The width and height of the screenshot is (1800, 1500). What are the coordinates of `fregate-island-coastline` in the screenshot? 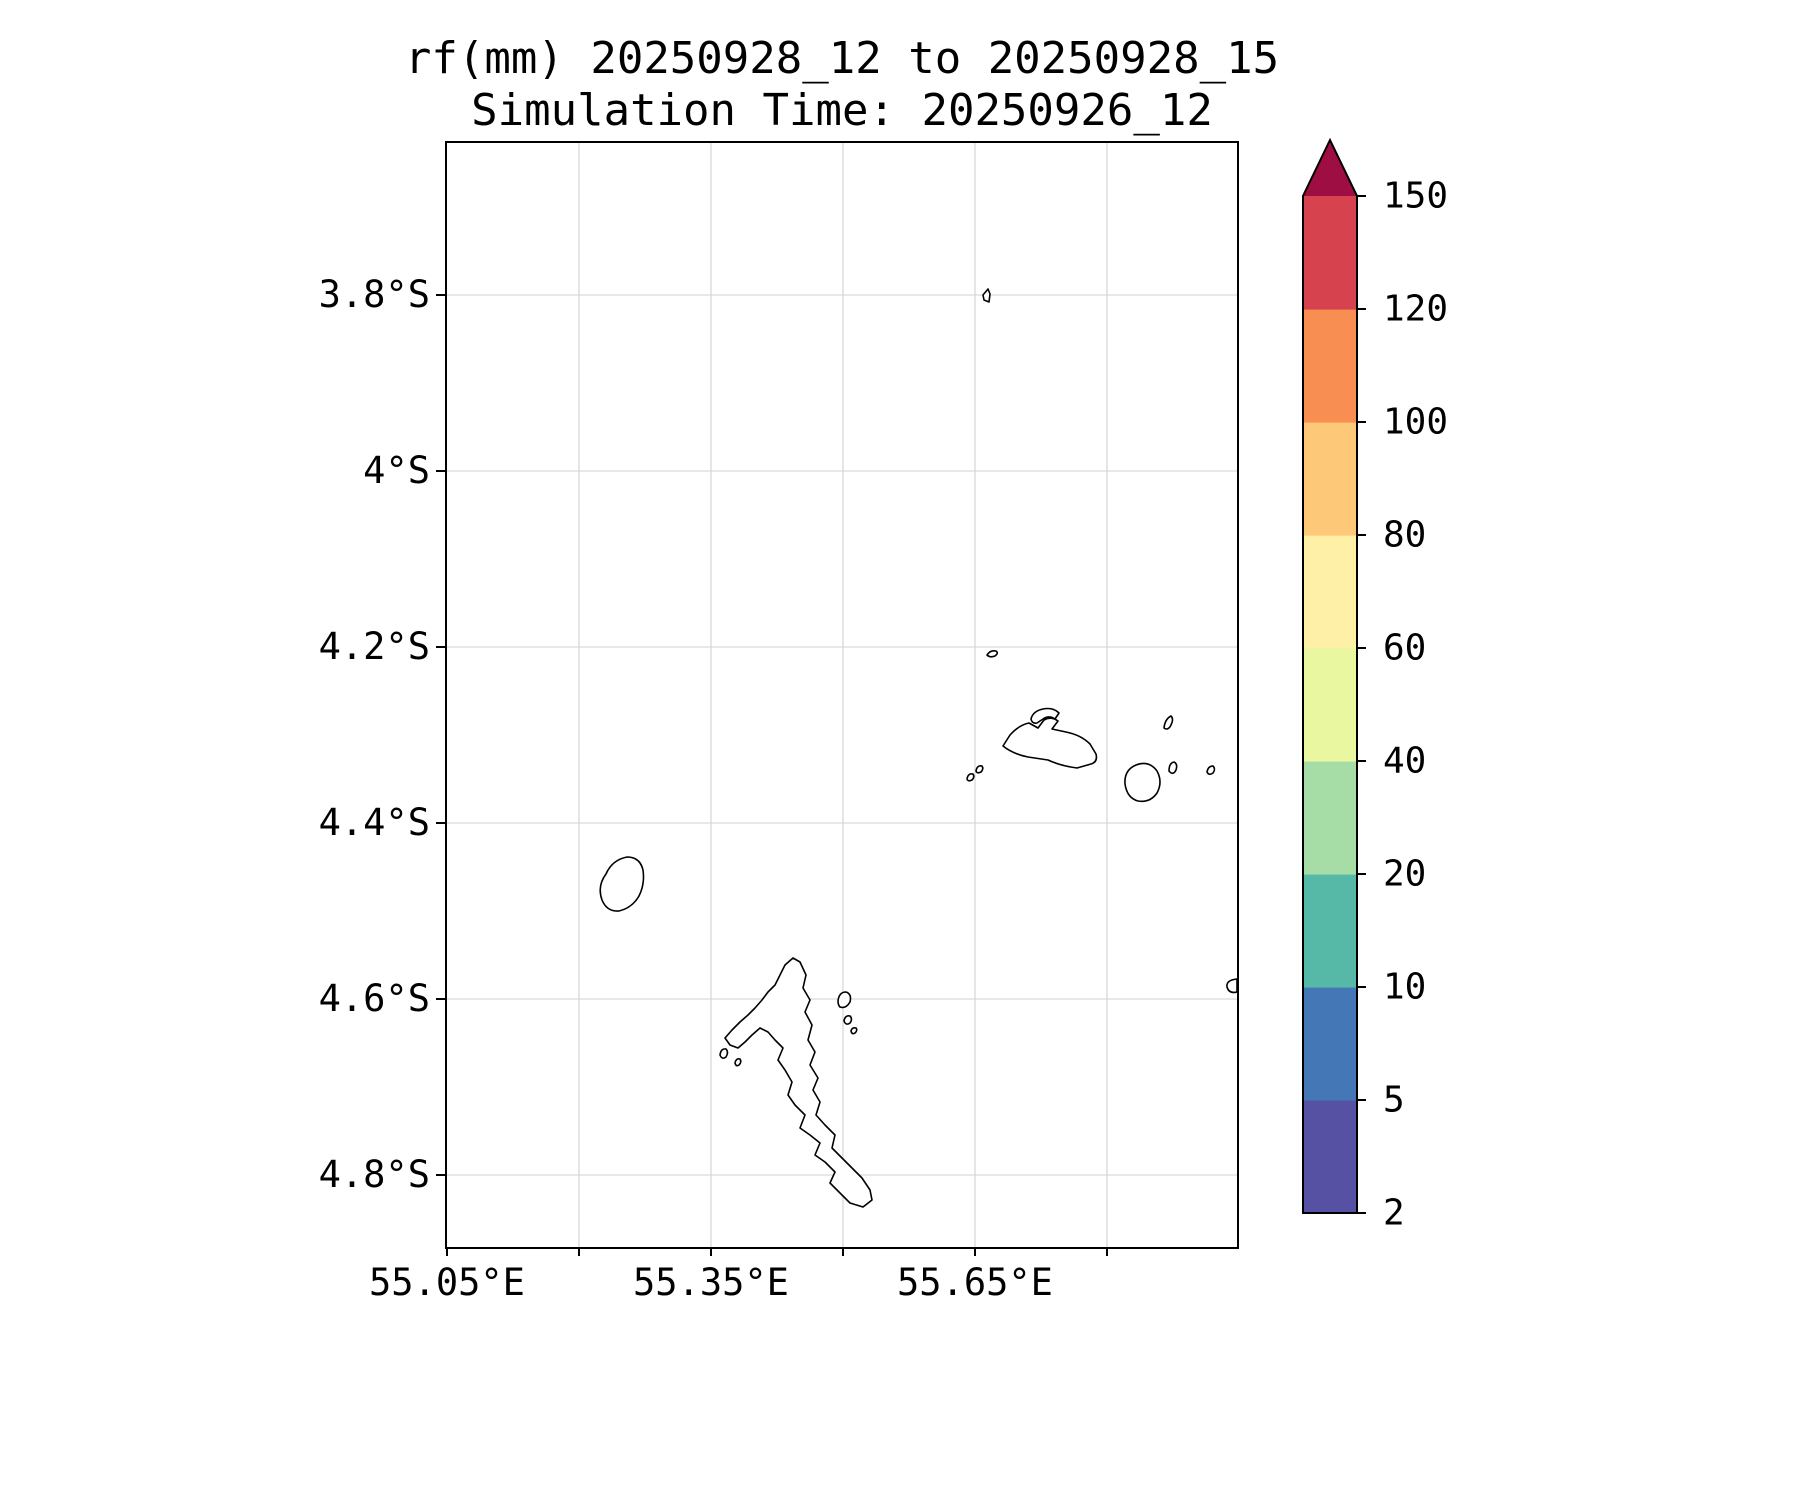 It's located at (1231, 986).